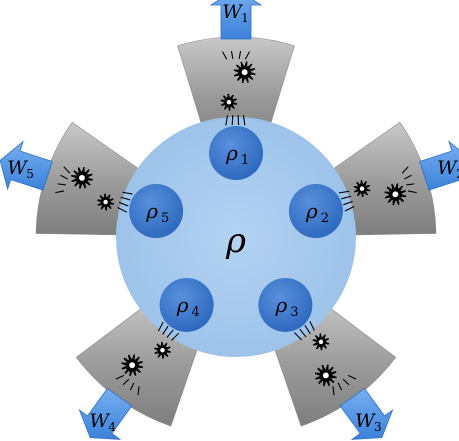 The image size is (459, 441). What do you see at coordinates (294, 312) in the screenshot?
I see `node-sub-3: 3` at bounding box center [294, 312].